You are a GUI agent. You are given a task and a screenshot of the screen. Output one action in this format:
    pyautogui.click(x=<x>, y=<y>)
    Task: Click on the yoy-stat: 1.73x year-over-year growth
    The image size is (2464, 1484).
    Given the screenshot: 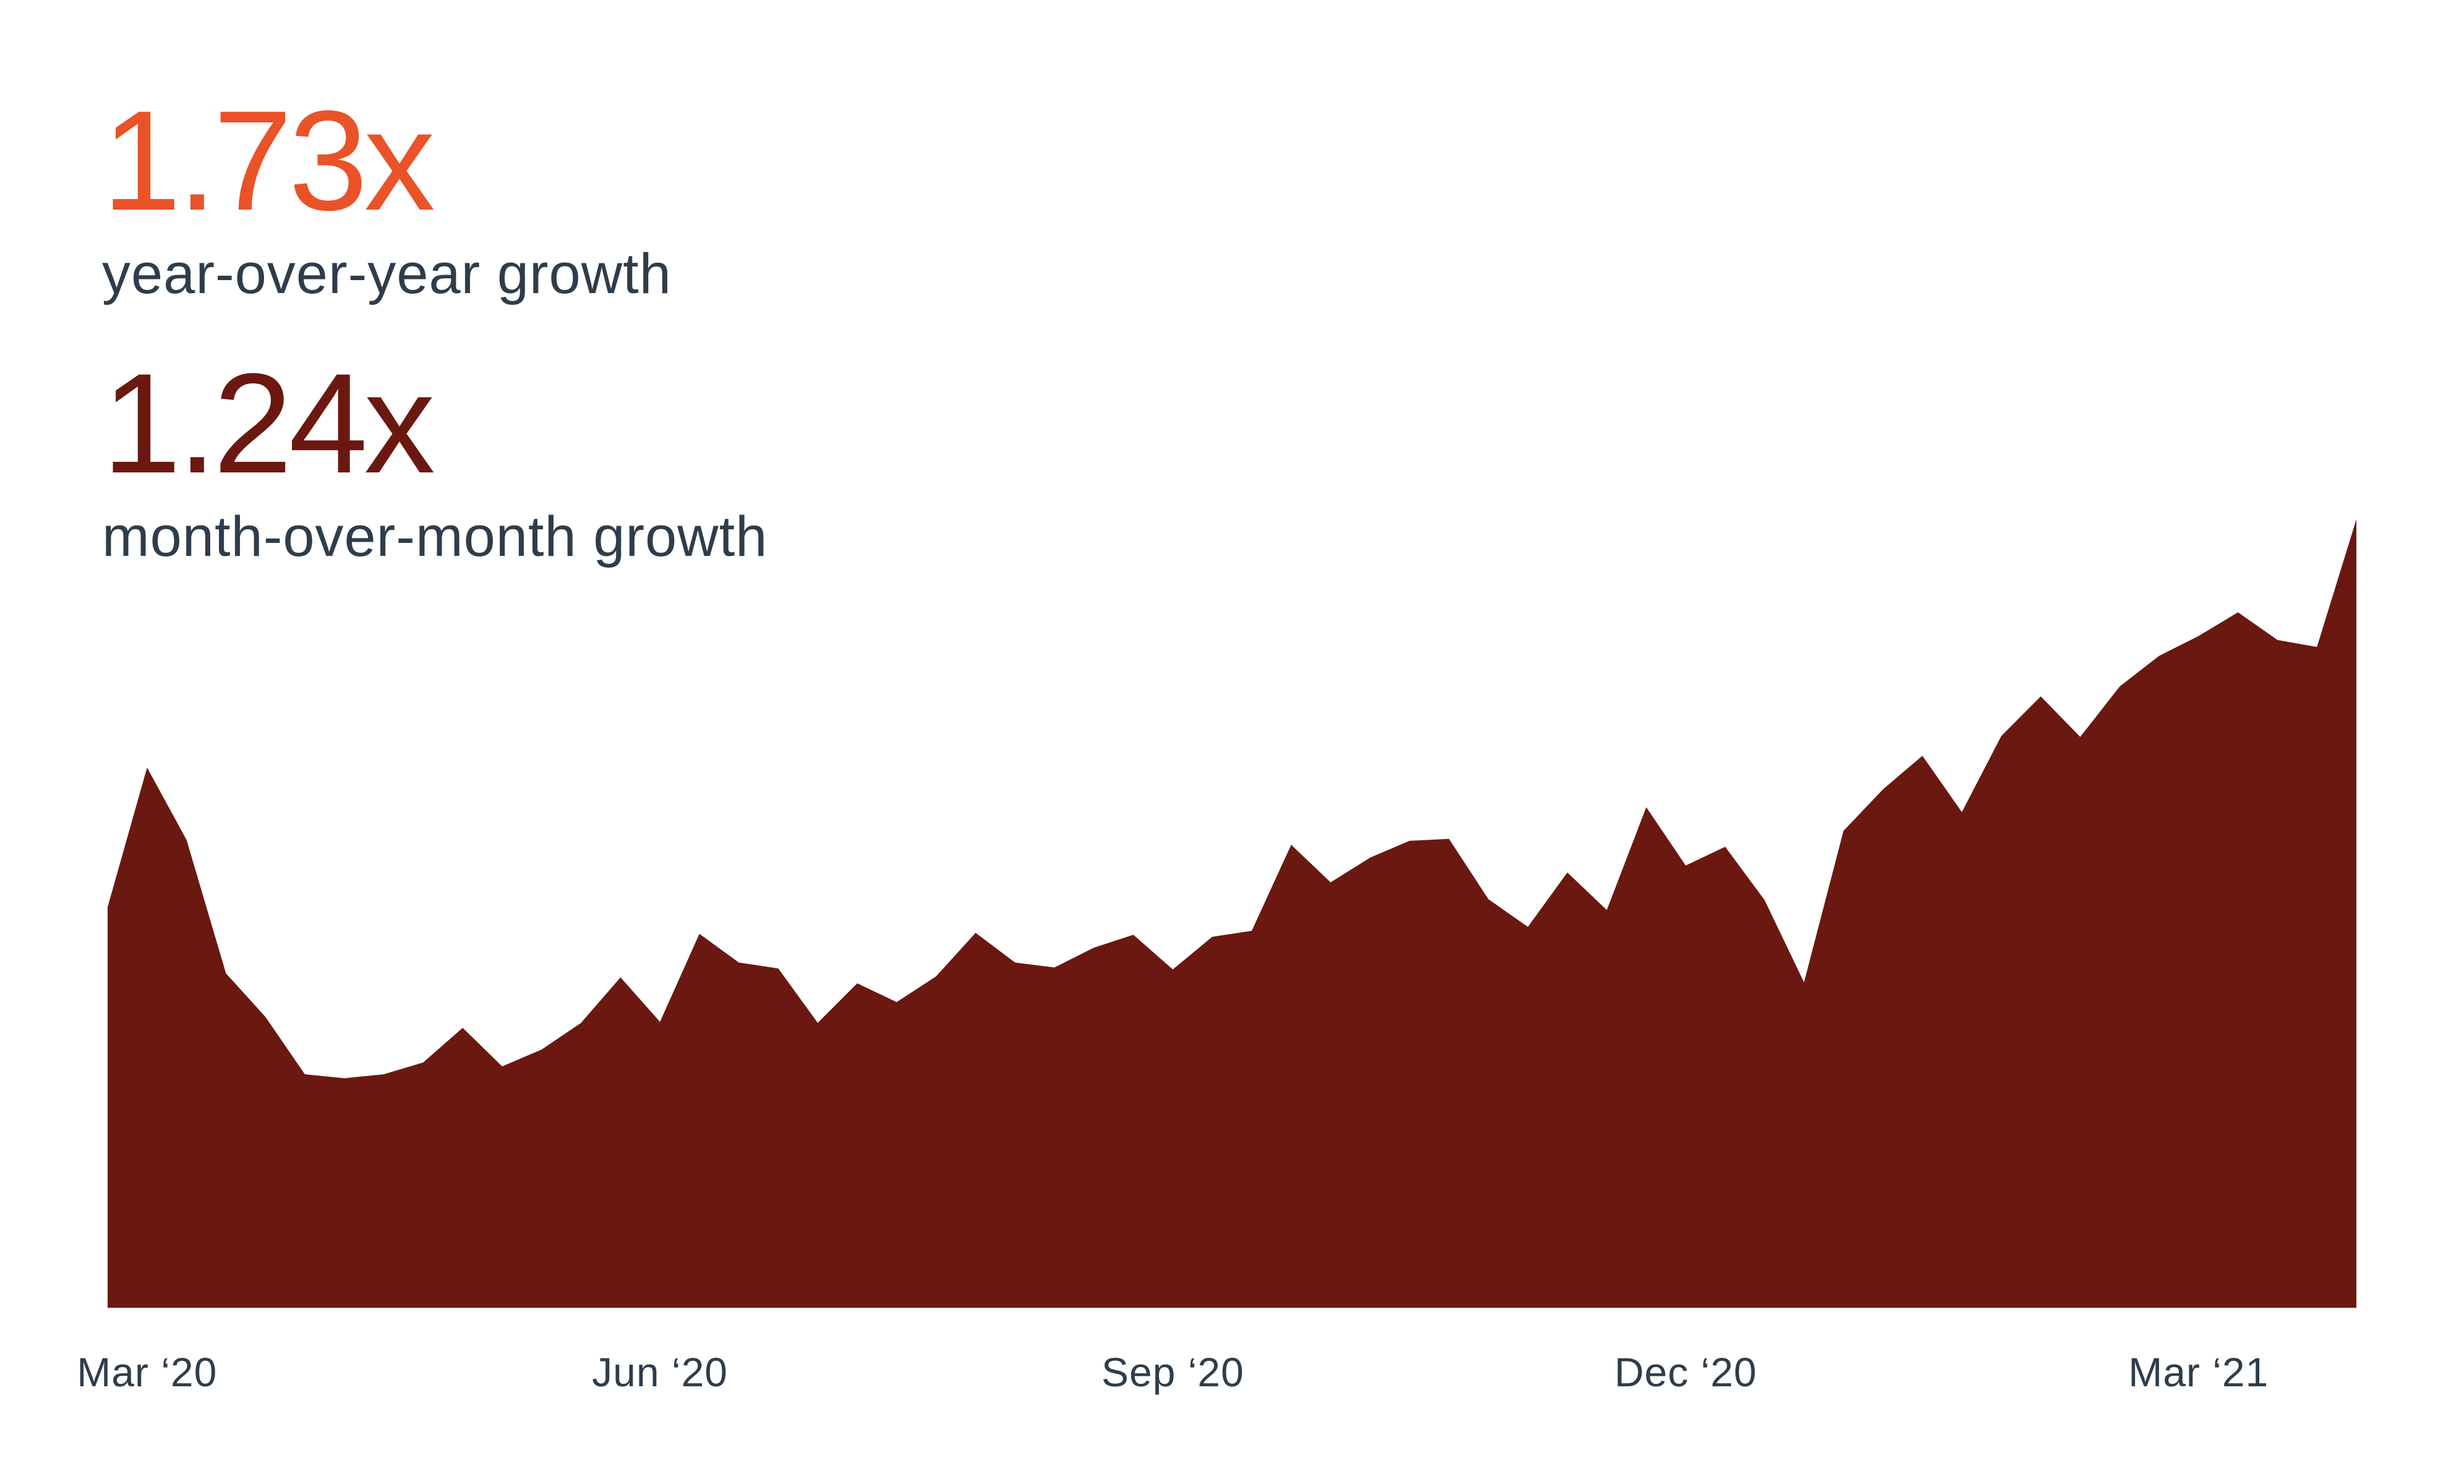 What is the action you would take?
    pyautogui.click(x=387, y=193)
    